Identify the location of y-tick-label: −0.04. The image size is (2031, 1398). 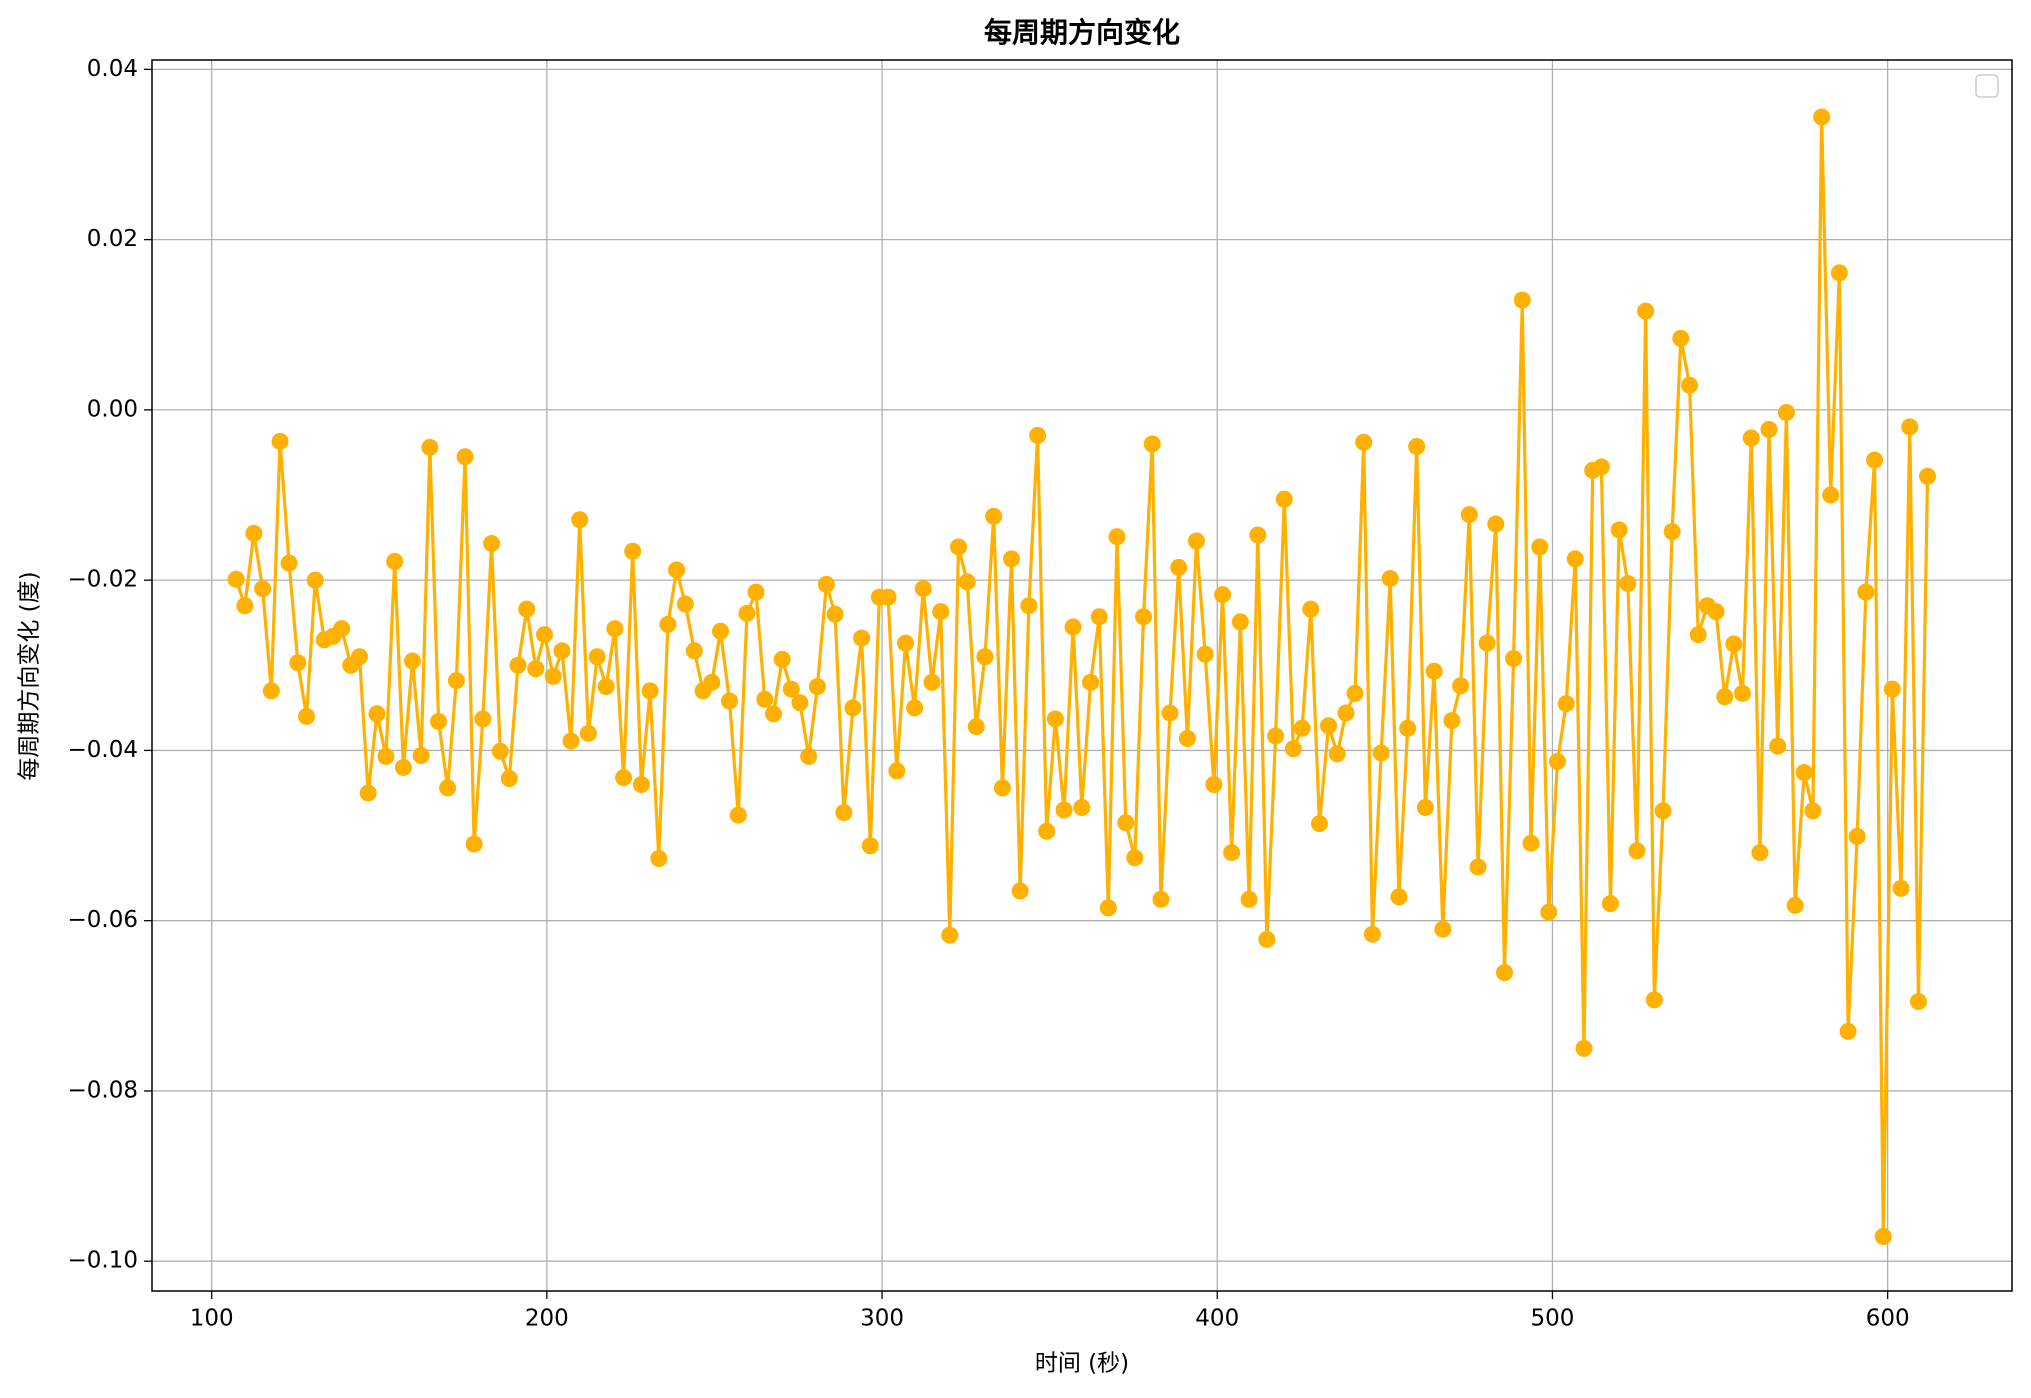
(103, 750).